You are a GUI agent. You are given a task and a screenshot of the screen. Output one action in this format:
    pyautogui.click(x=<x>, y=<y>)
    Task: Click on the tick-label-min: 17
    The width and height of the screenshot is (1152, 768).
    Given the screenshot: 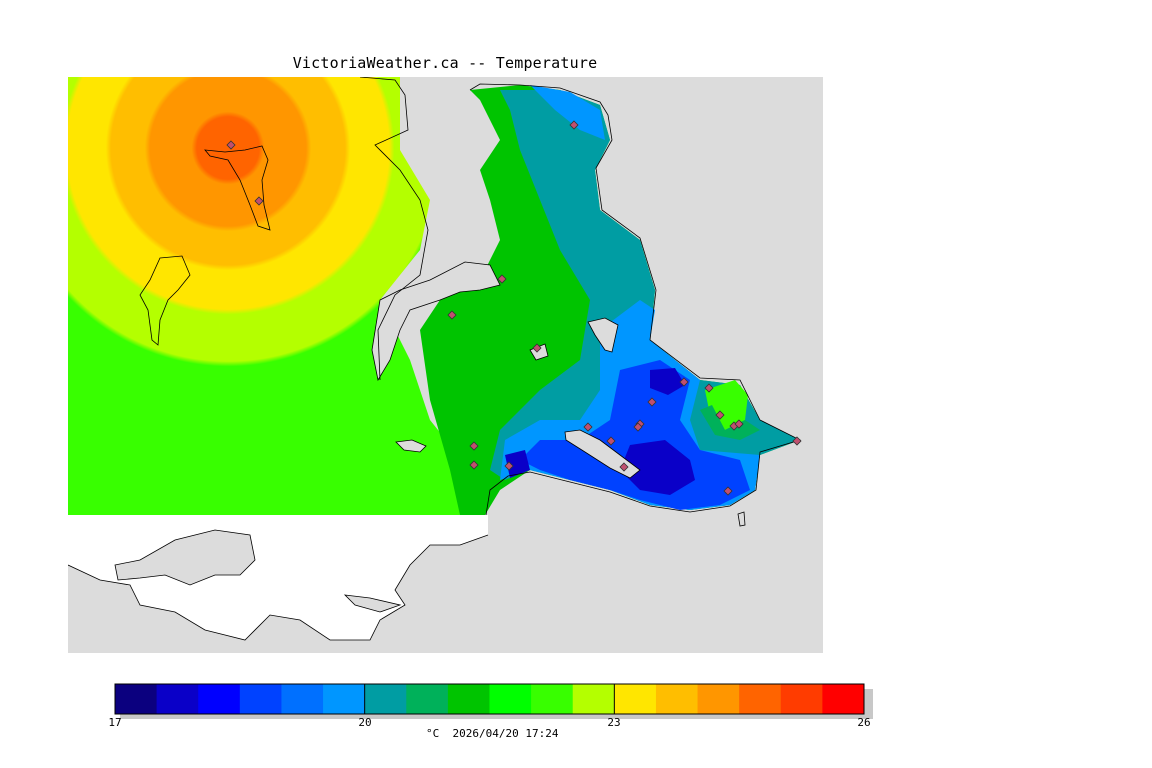 What is the action you would take?
    pyautogui.click(x=115, y=722)
    